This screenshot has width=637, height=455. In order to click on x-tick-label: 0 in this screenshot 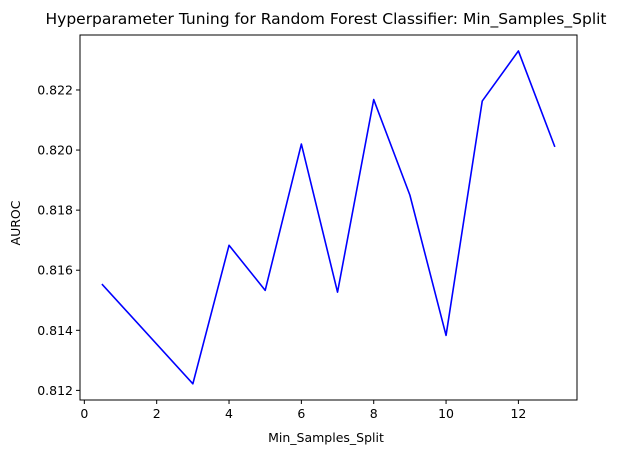, I will do `click(84, 413)`.